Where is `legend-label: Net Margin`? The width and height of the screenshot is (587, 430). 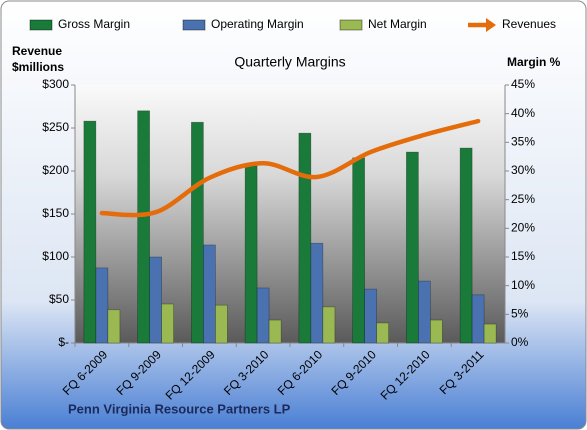 legend-label: Net Margin is located at coordinates (397, 24).